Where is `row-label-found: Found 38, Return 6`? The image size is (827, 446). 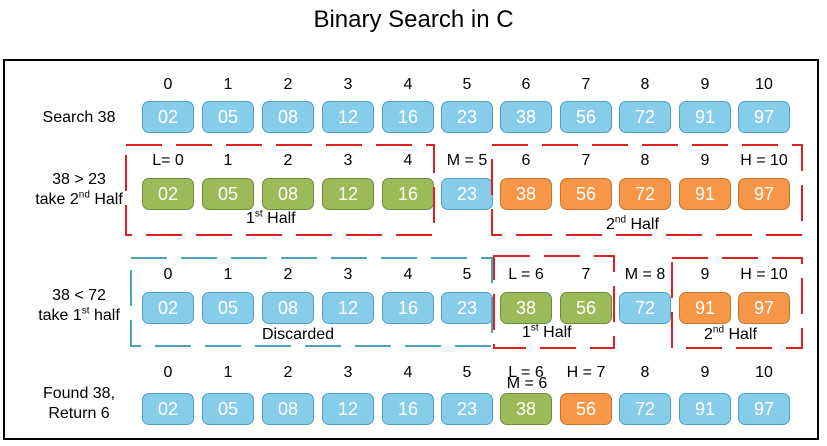
row-label-found: Found 38, Return 6 is located at coordinates (79, 403).